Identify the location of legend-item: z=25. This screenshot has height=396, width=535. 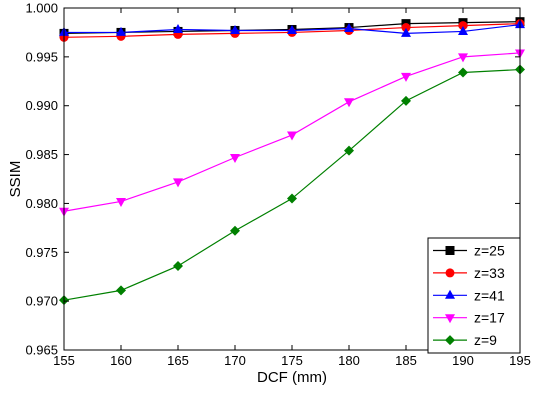
(469, 251).